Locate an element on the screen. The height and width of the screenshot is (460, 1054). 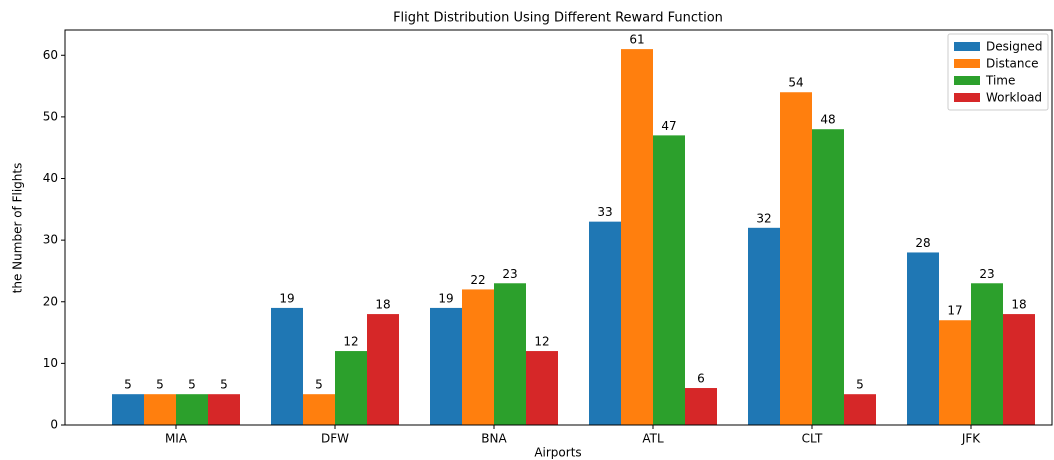
y-tick-label: 10 is located at coordinates (50, 363).